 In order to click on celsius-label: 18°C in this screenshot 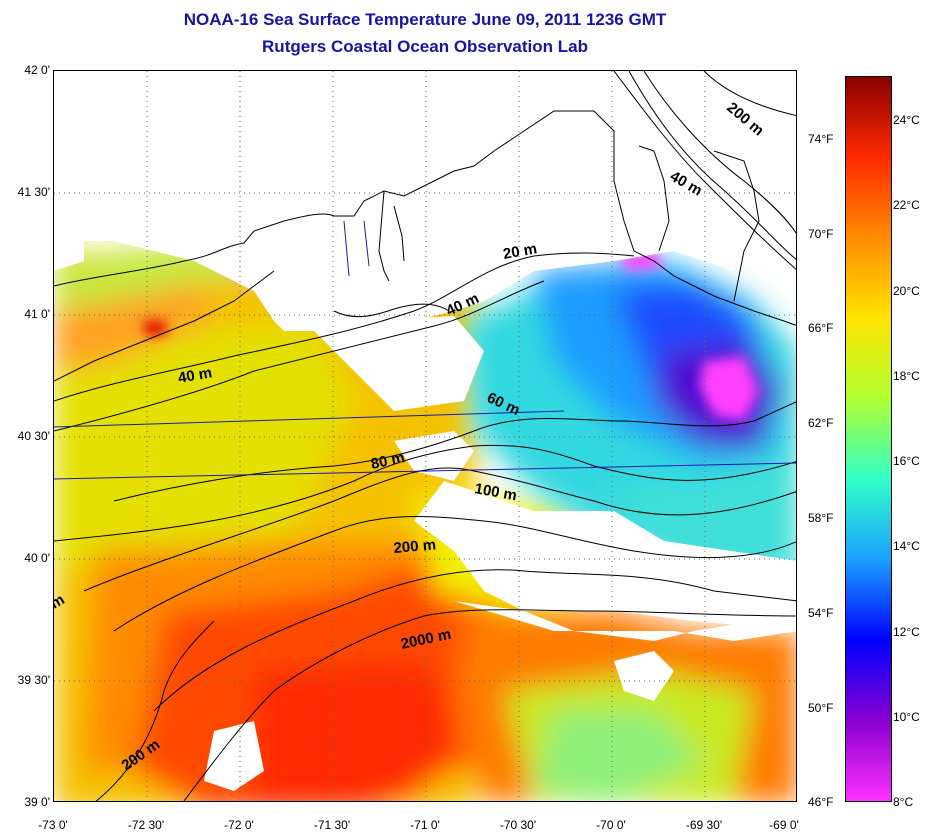, I will do `click(906, 376)`.